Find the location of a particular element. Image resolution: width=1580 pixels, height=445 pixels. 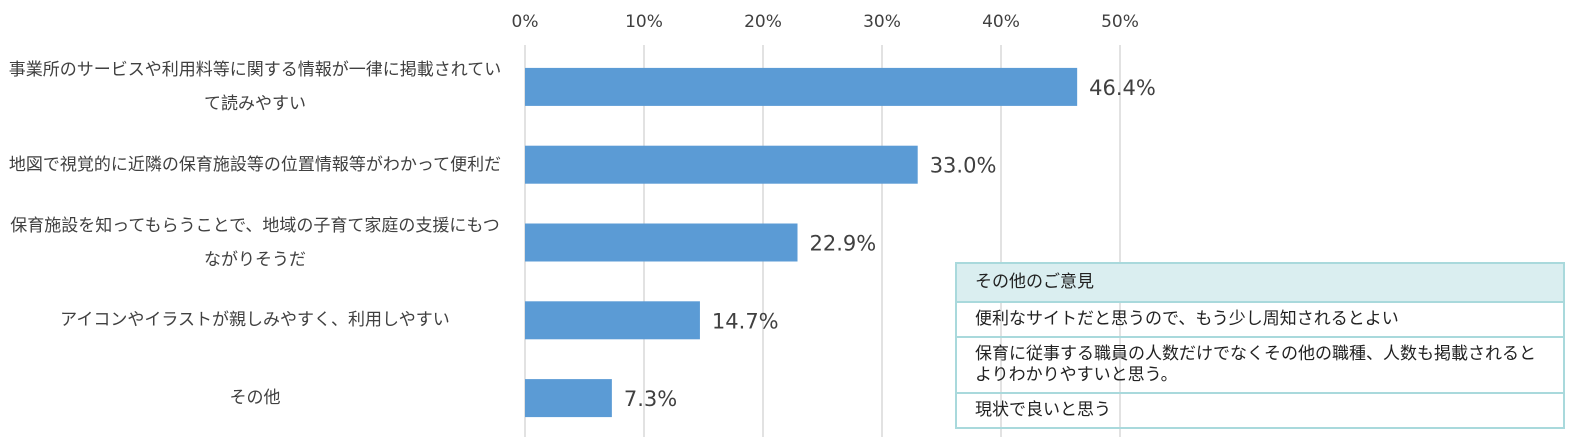

table-row: 便利なサイトだと思うので、もう少し周知されるとよい is located at coordinates (1260, 318).